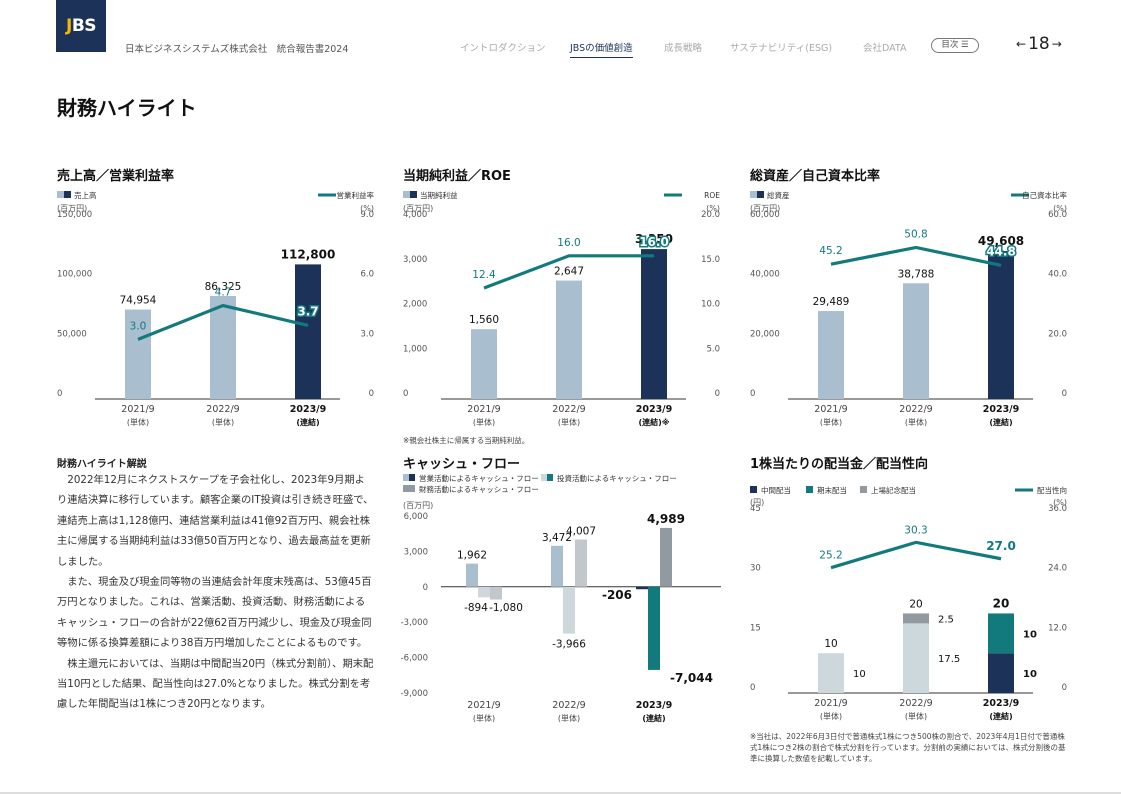 The height and width of the screenshot is (794, 1121). I want to click on nav-company-data: 会社DATA, so click(885, 48).